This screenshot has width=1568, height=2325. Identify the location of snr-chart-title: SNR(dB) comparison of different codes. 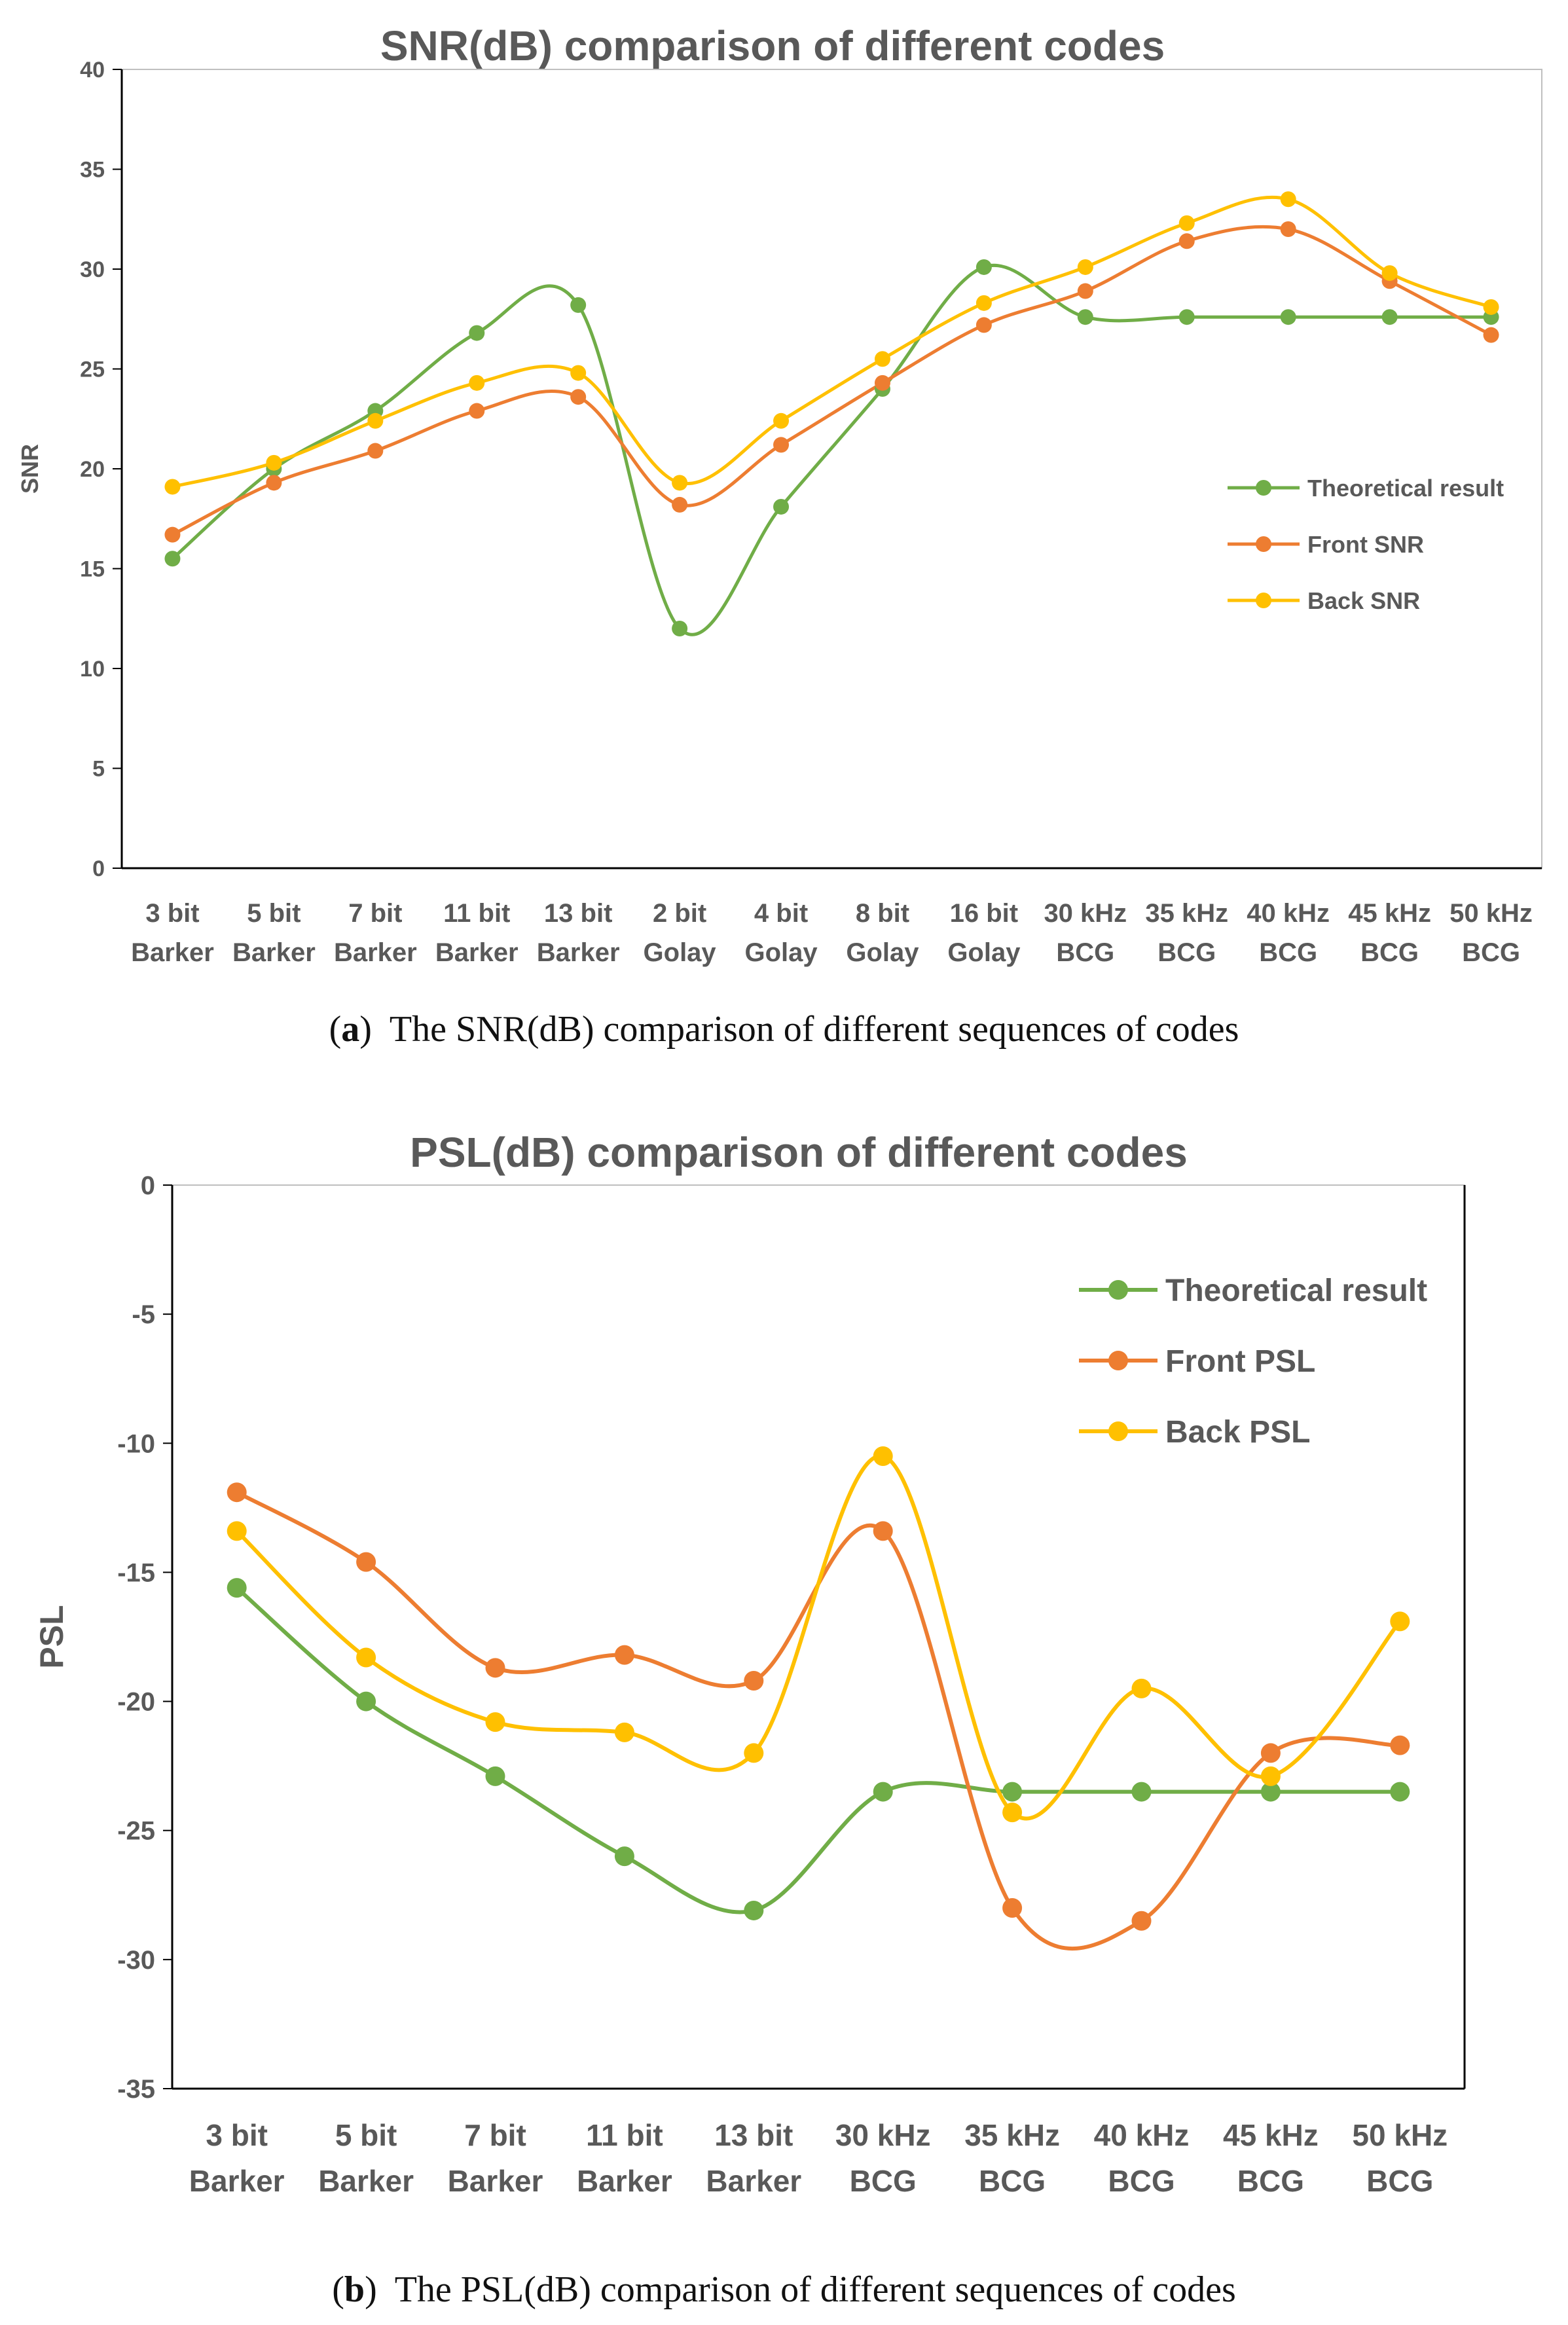
(772, 46).